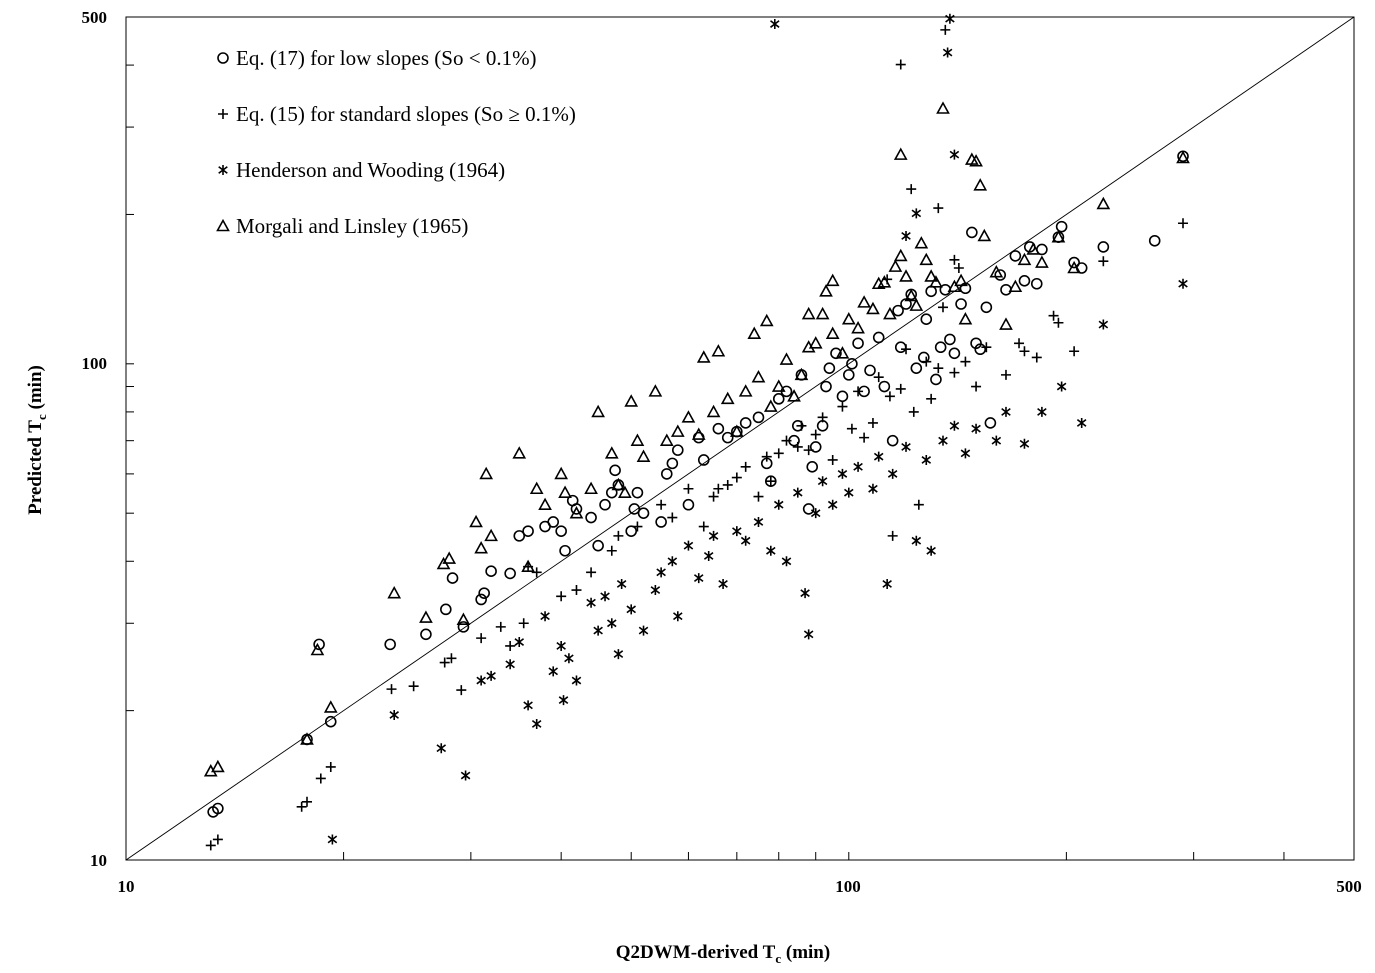  What do you see at coordinates (98, 860) in the screenshot?
I see `y-tick-label-10: 10` at bounding box center [98, 860].